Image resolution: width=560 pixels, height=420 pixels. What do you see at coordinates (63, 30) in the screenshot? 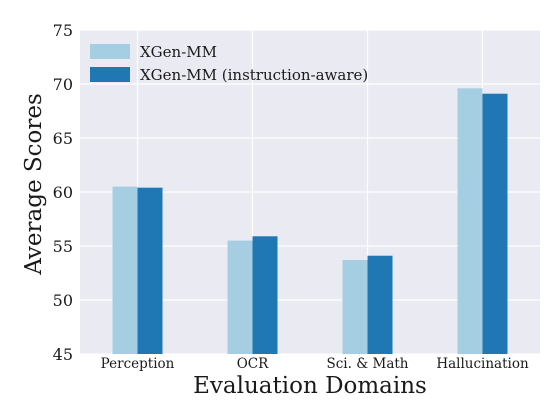
I see `y-tick-label: 75` at bounding box center [63, 30].